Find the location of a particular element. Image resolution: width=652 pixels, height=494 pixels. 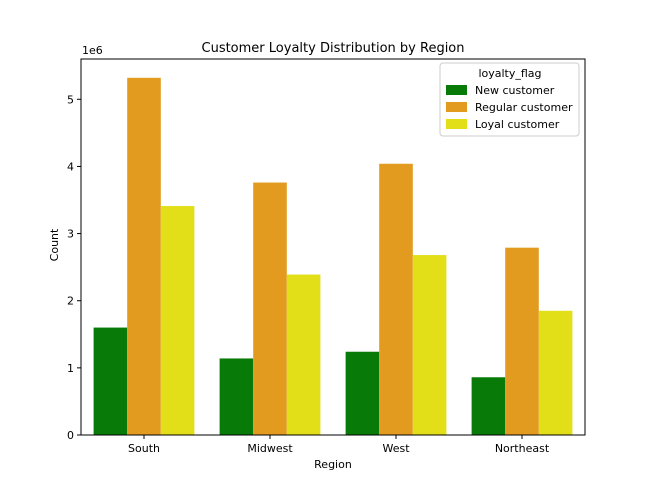

legend-entry-label: Regular customer is located at coordinates (524, 107).